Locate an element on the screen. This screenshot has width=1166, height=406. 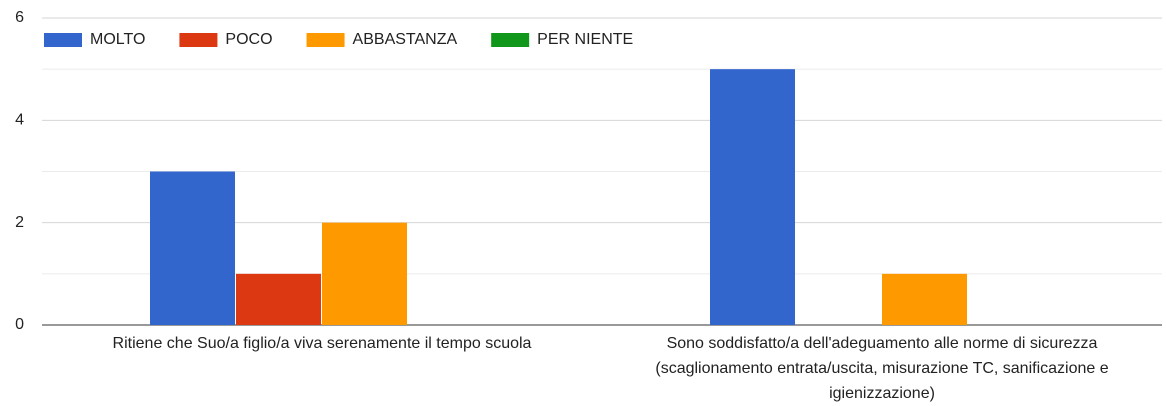
legend-label: PER NIENTE is located at coordinates (585, 39).